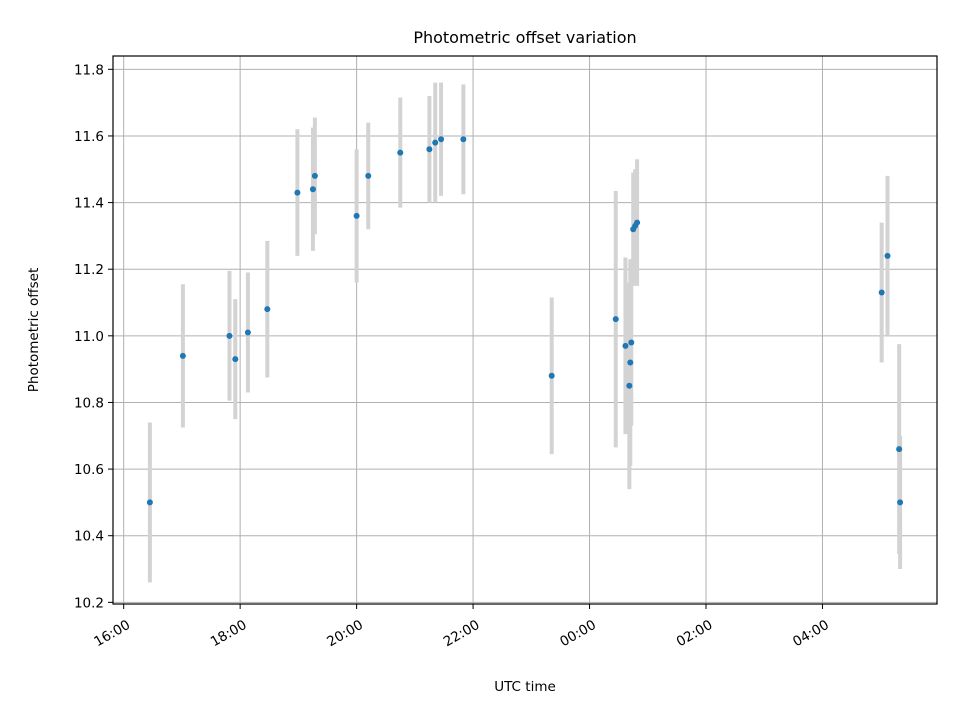 The image size is (960, 720). Describe the element at coordinates (89, 137) in the screenshot. I see `y-tick-label: 11.6` at that location.